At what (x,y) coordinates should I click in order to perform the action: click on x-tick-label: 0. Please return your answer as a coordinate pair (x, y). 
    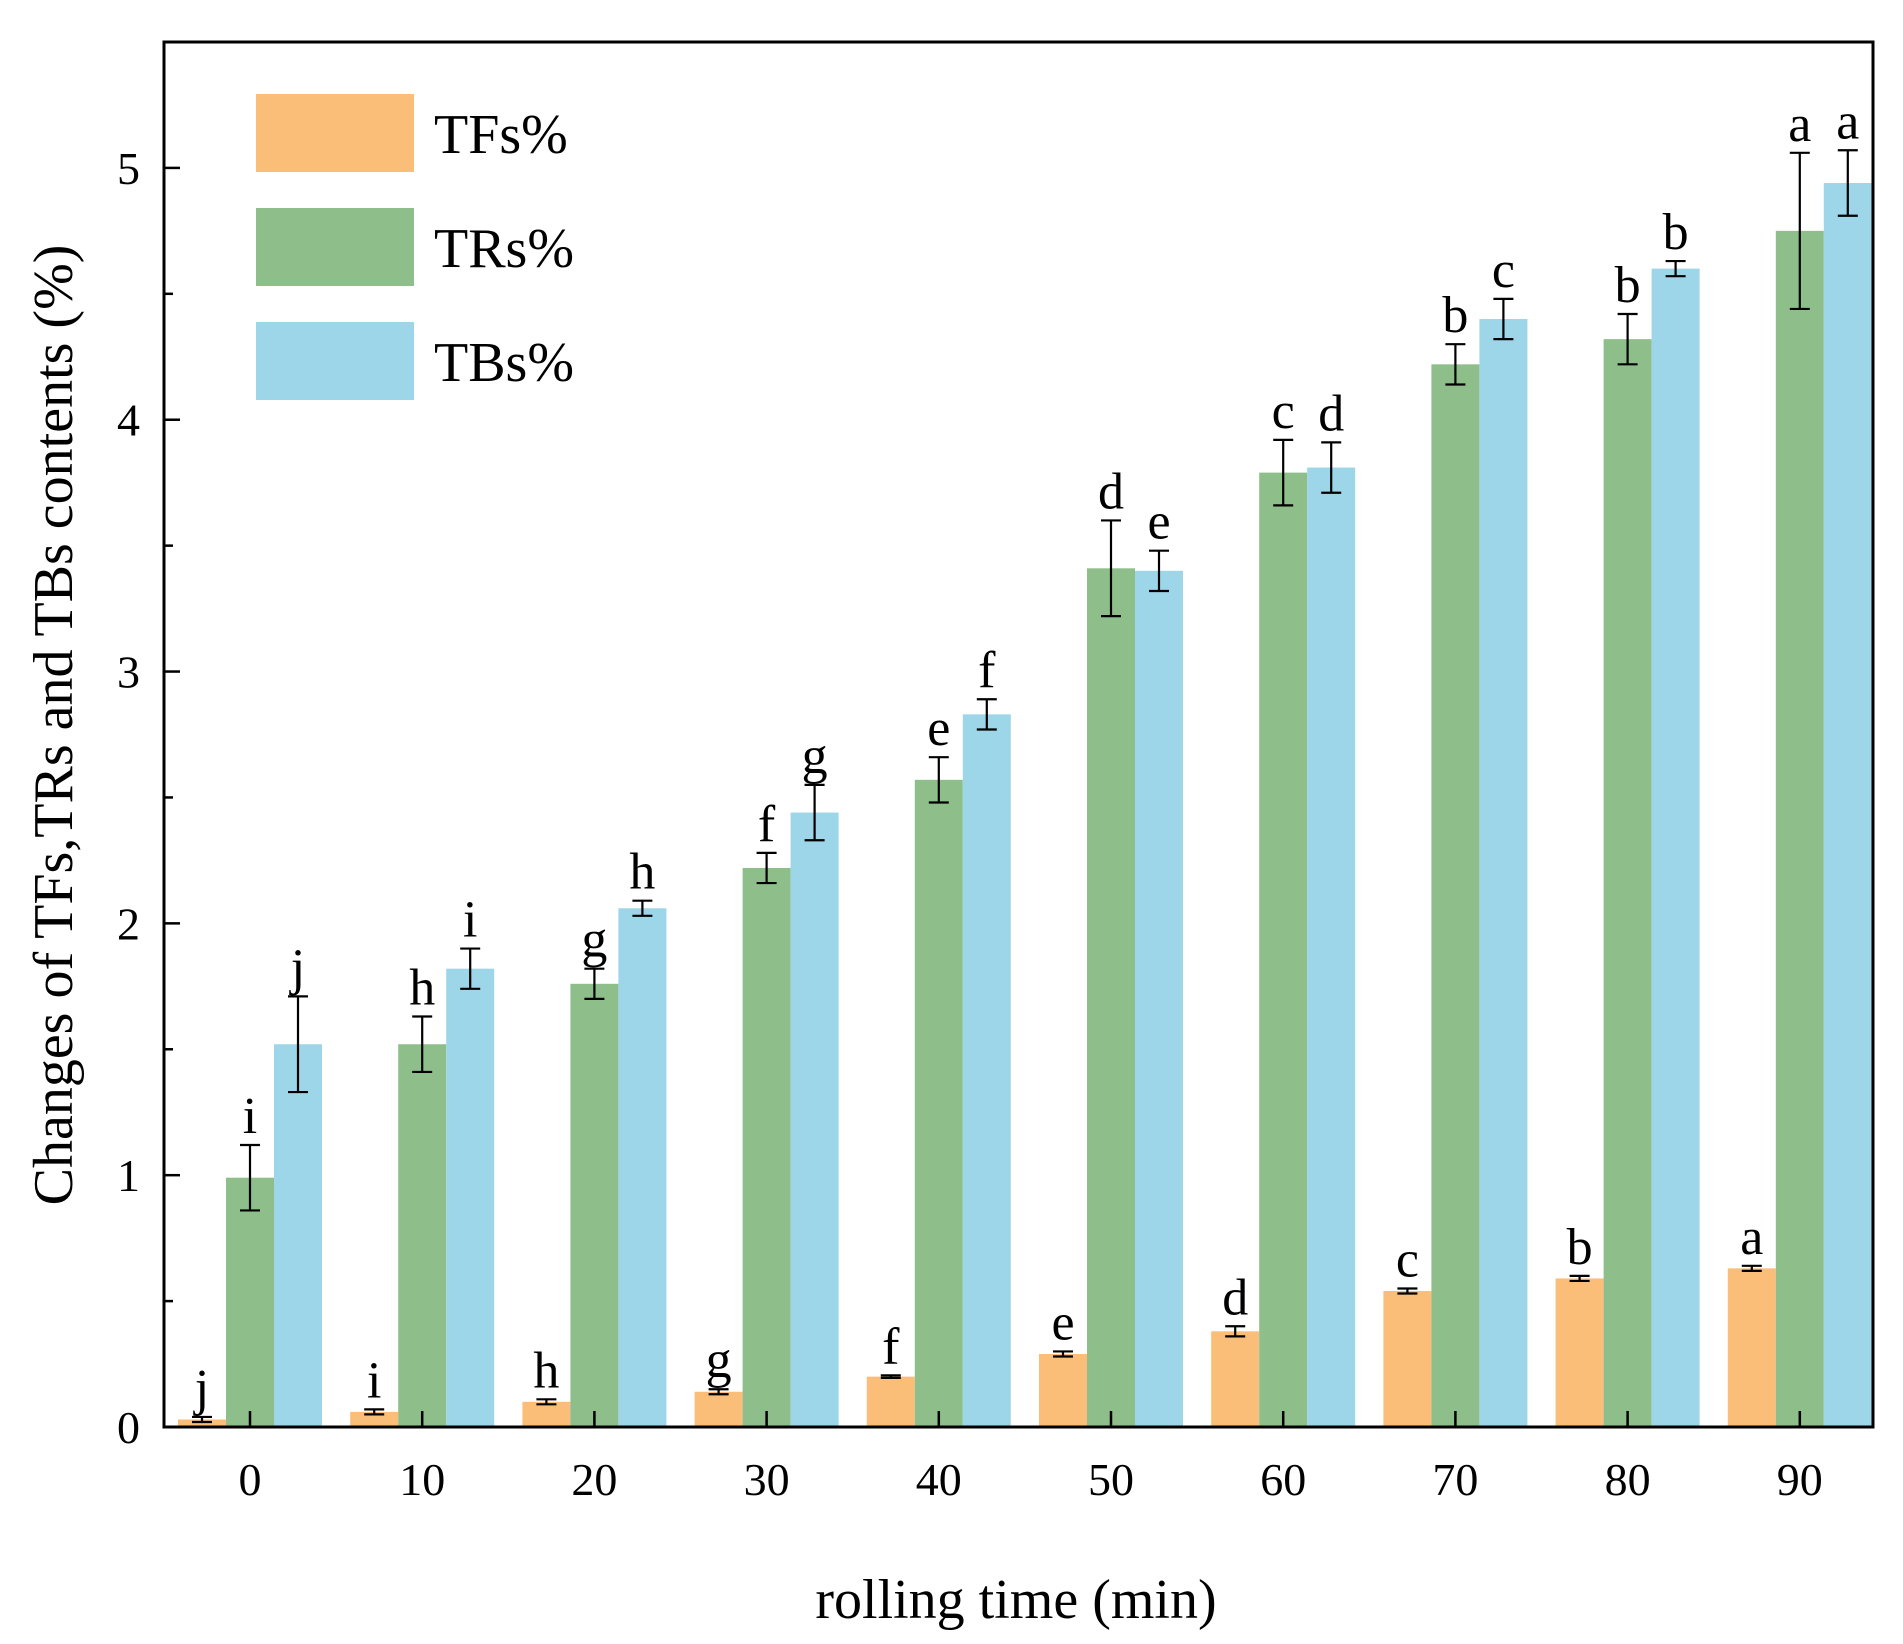
    Looking at the image, I should click on (250, 1479).